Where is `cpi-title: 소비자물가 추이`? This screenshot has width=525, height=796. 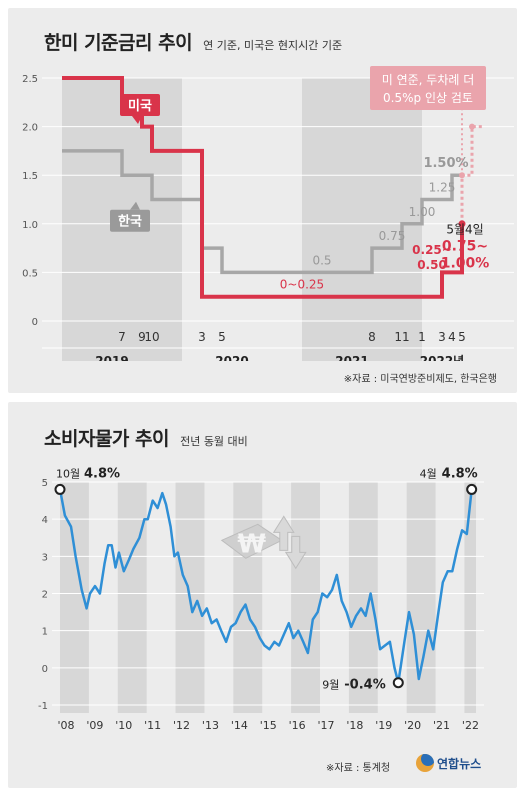
cpi-title: 소비자물가 추이 is located at coordinates (106, 439).